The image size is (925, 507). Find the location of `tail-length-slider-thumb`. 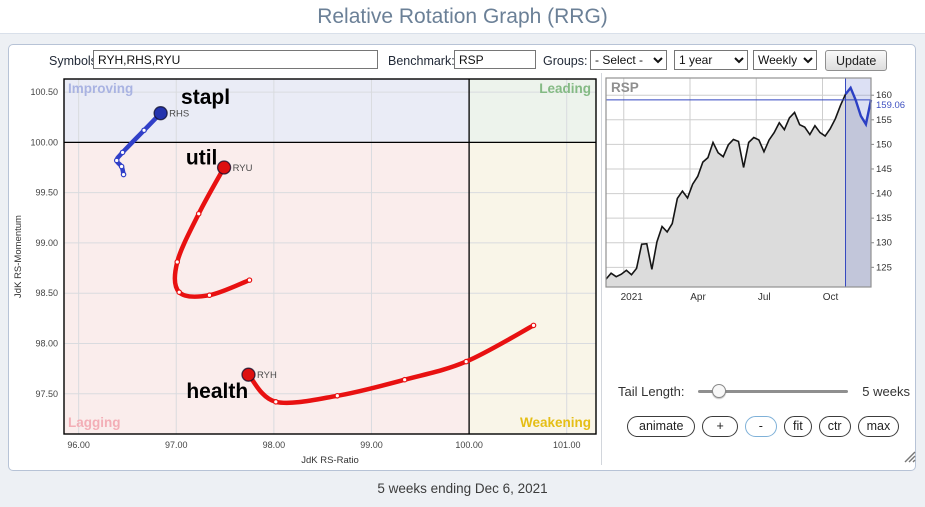

tail-length-slider-thumb is located at coordinates (719, 391).